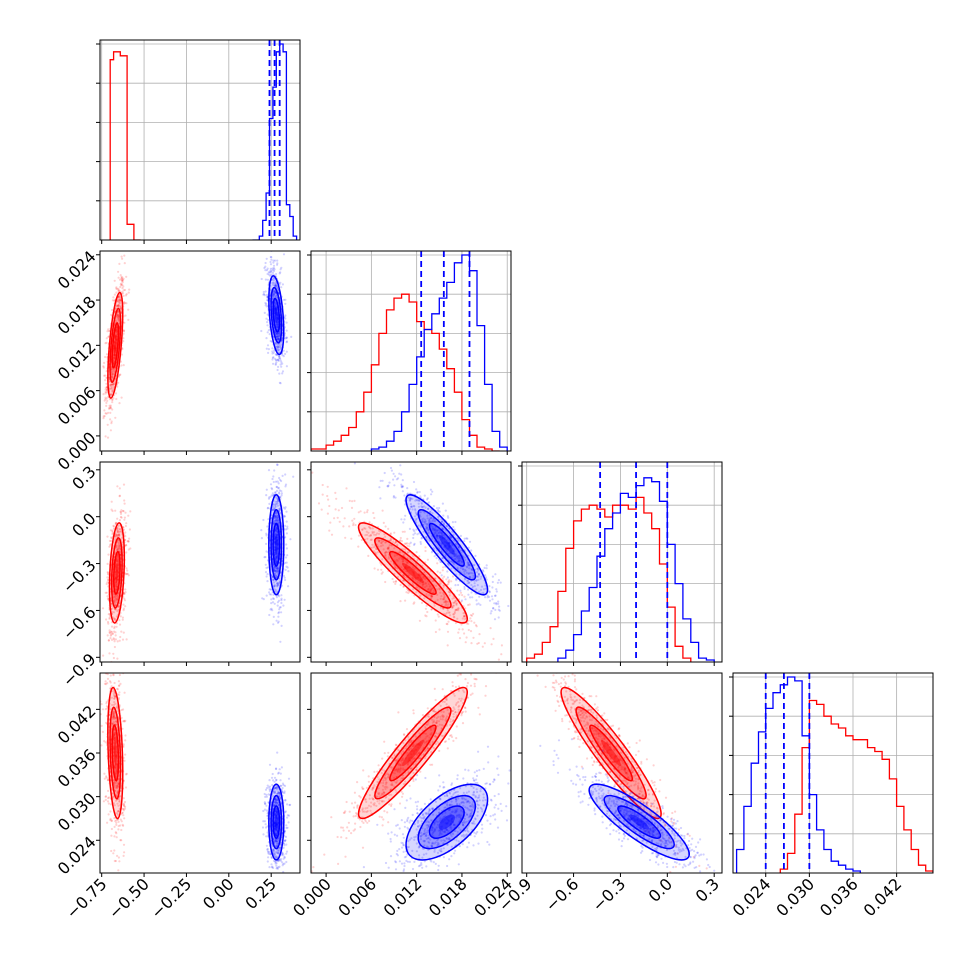 The height and width of the screenshot is (970, 970). Describe the element at coordinates (197, 345) in the screenshot. I see `panel-content` at that location.